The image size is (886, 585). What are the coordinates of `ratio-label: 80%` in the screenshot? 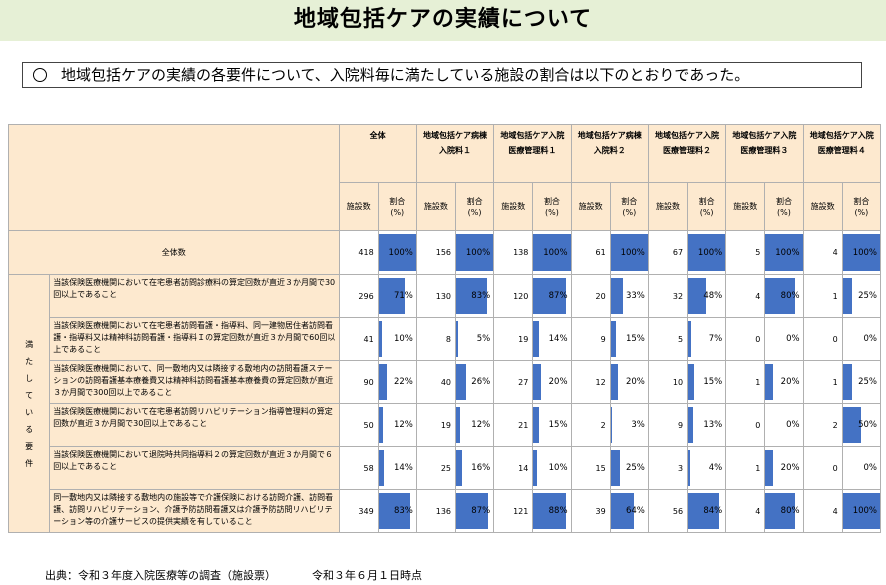 It's located at (790, 511).